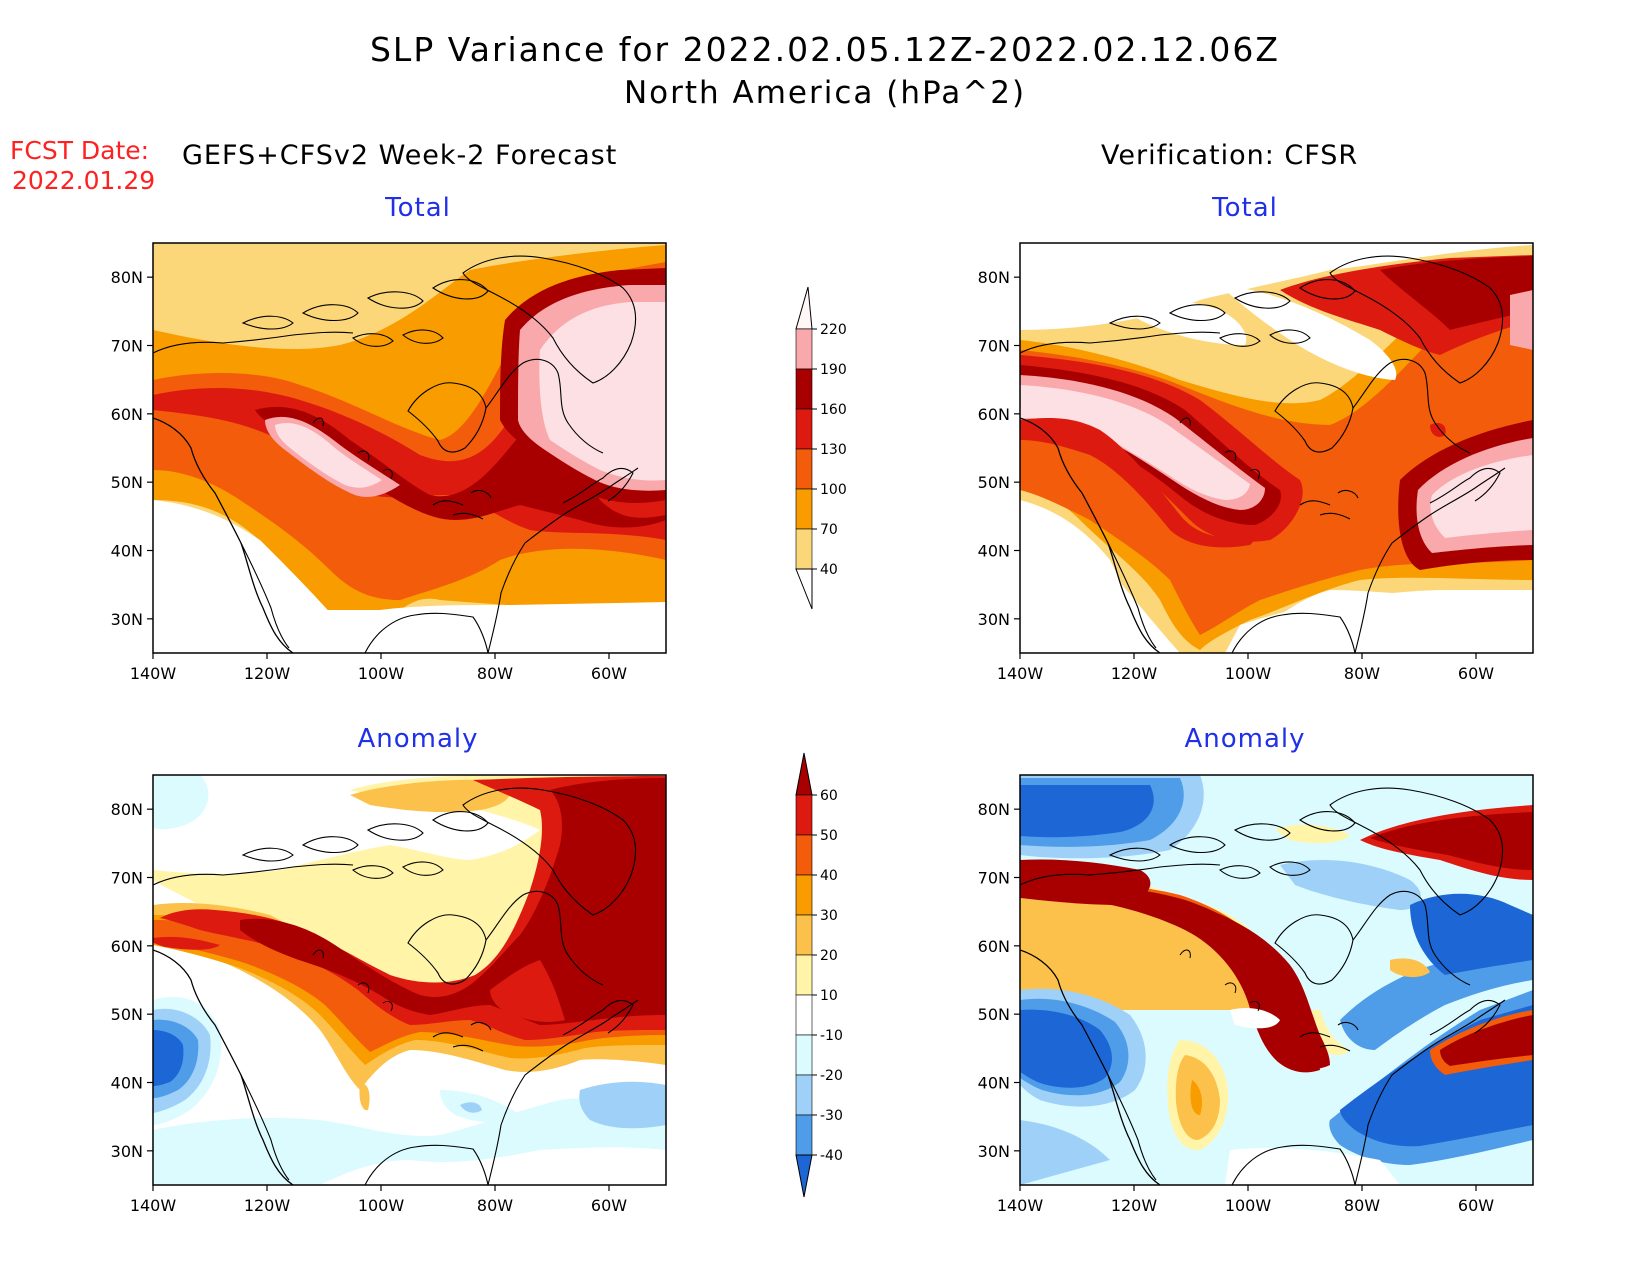 The height and width of the screenshot is (1275, 1650). Describe the element at coordinates (829, 996) in the screenshot. I see `colorbar-anomaly-label: 10` at that location.